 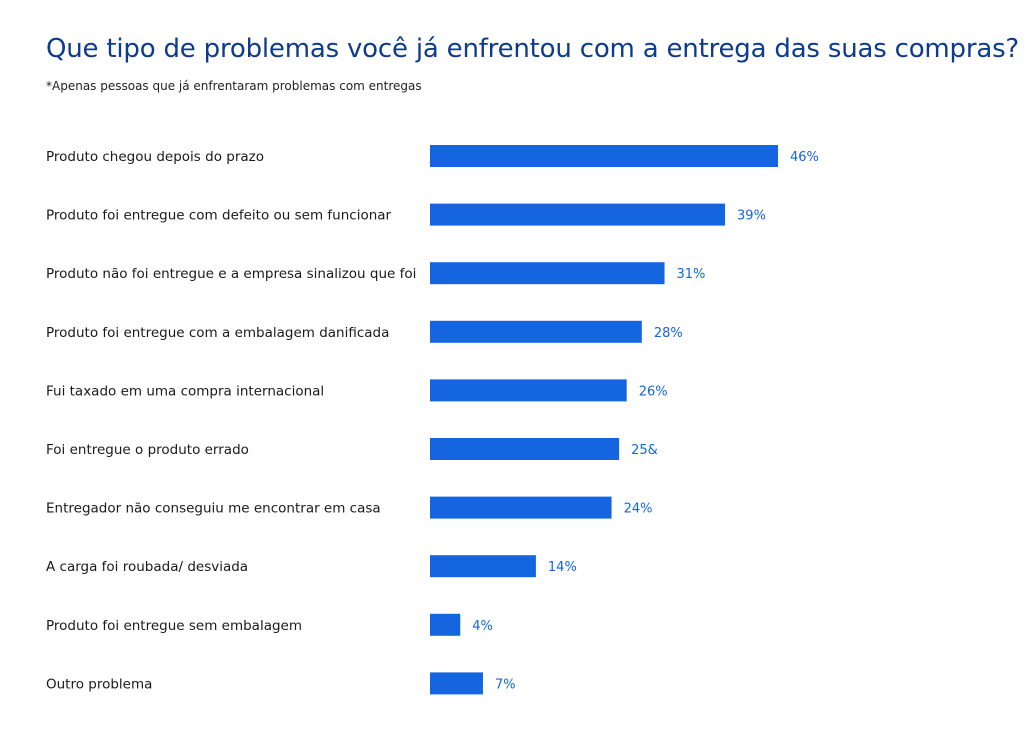 I want to click on value-label: 26%, so click(x=653, y=391).